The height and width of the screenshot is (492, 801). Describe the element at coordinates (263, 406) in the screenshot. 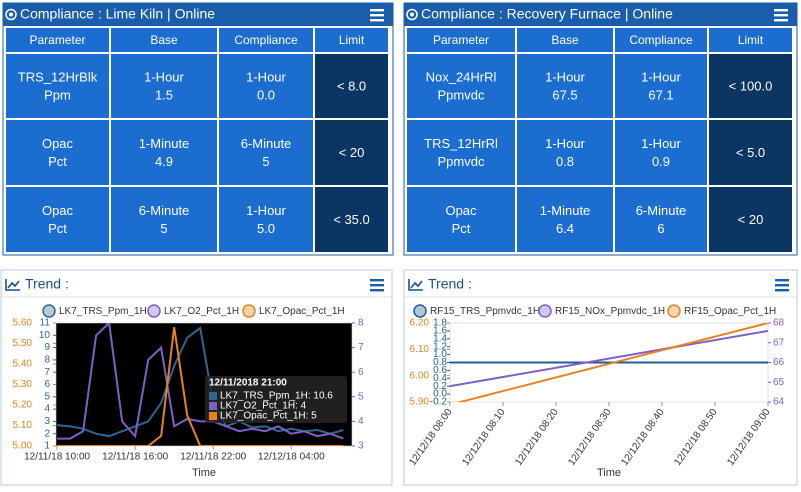

I see `tooltip-item: LK7_O2_Pct_1H: 4` at that location.